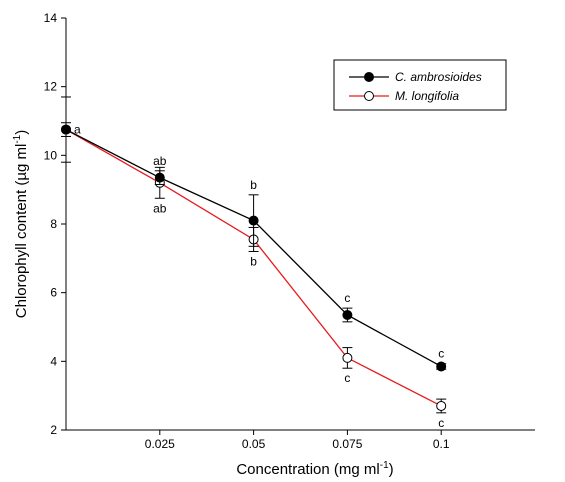 The image size is (565, 482). I want to click on legend-marker-c-ambrosioides, so click(369, 77).